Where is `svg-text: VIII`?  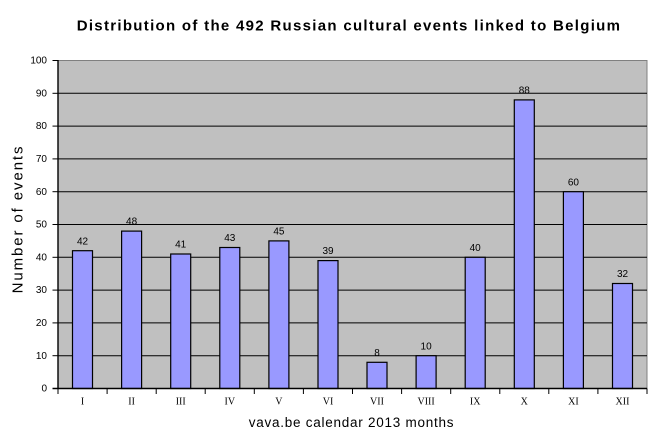 svg-text: VIII is located at coordinates (425, 402).